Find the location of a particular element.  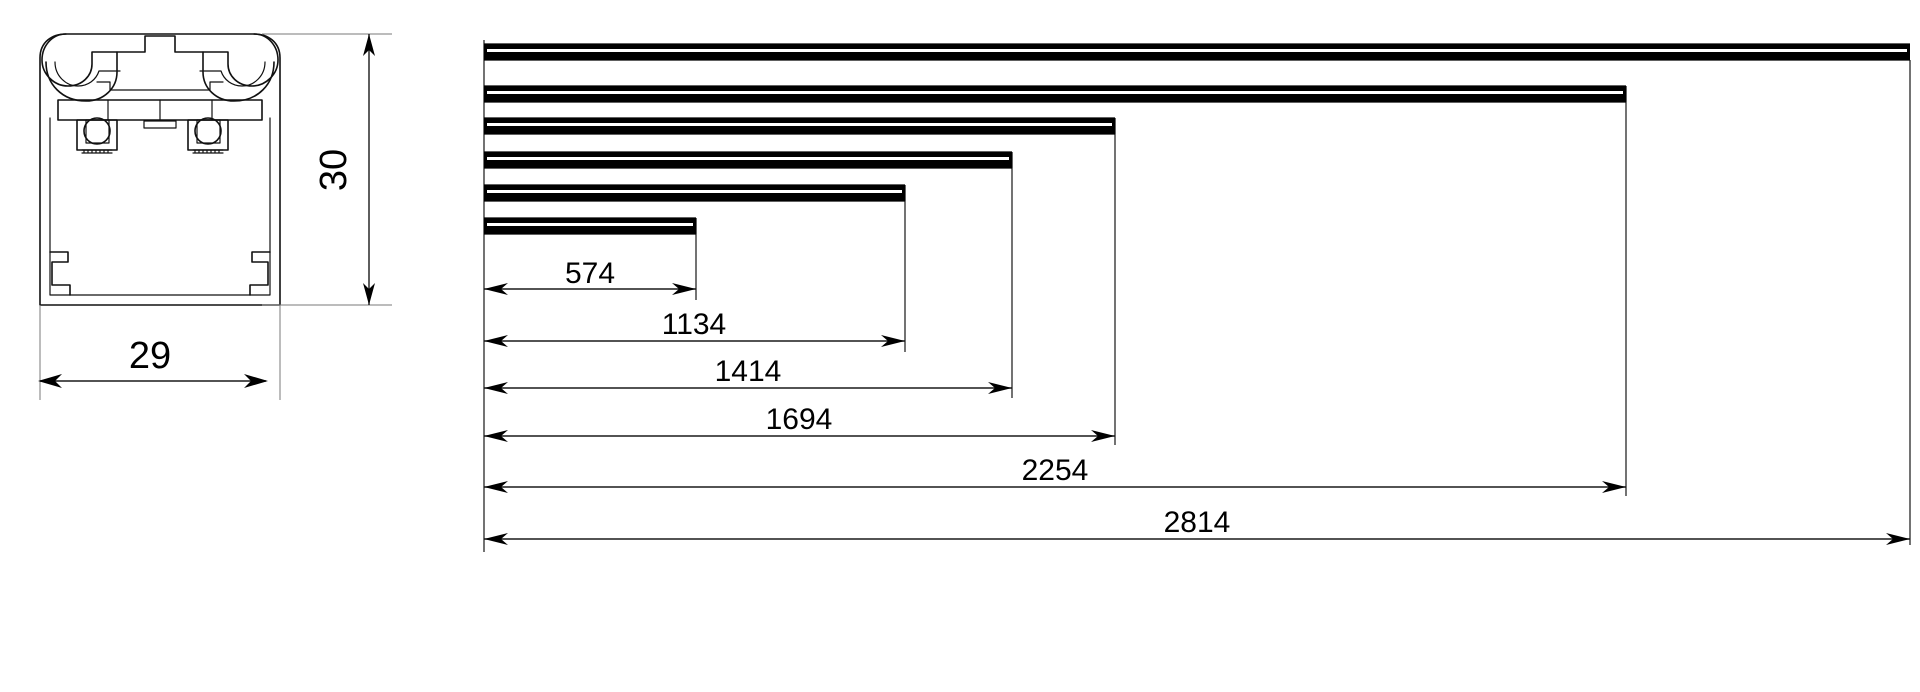

dim-arrow-1694-left is located at coordinates (496, 436).